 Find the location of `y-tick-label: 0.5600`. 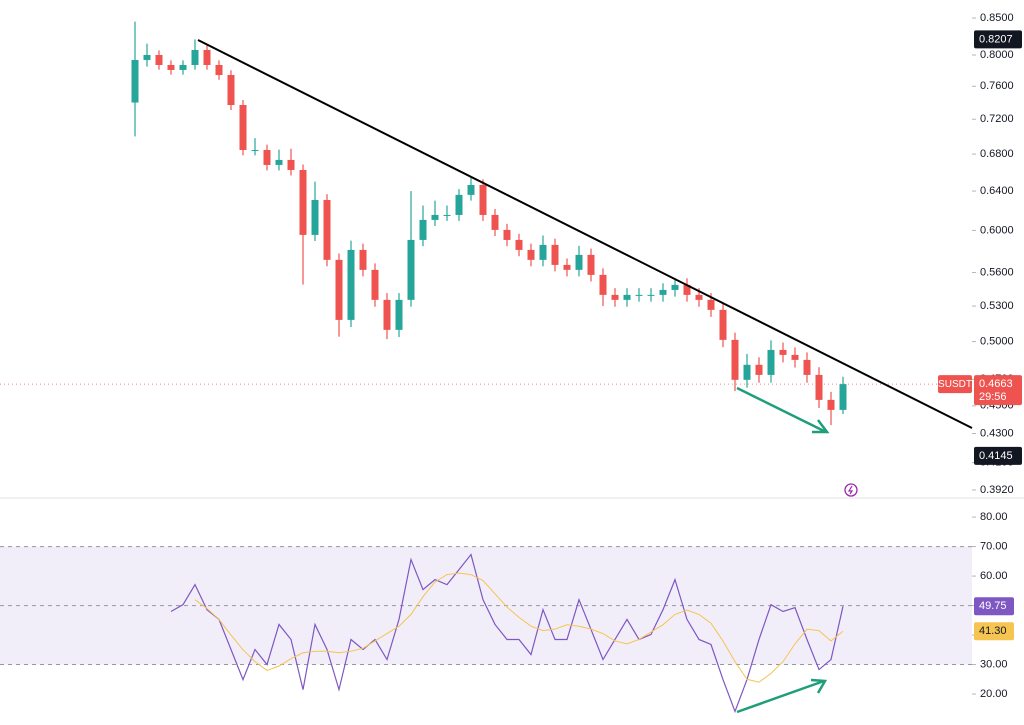

y-tick-label: 0.5600 is located at coordinates (997, 272).